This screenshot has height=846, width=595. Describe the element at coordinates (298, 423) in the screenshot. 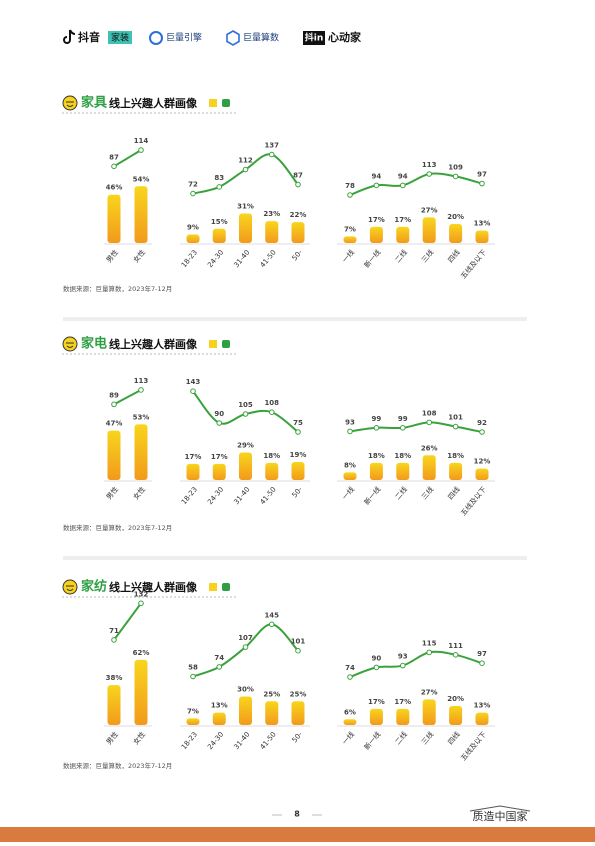

I see `line-label: 75` at that location.